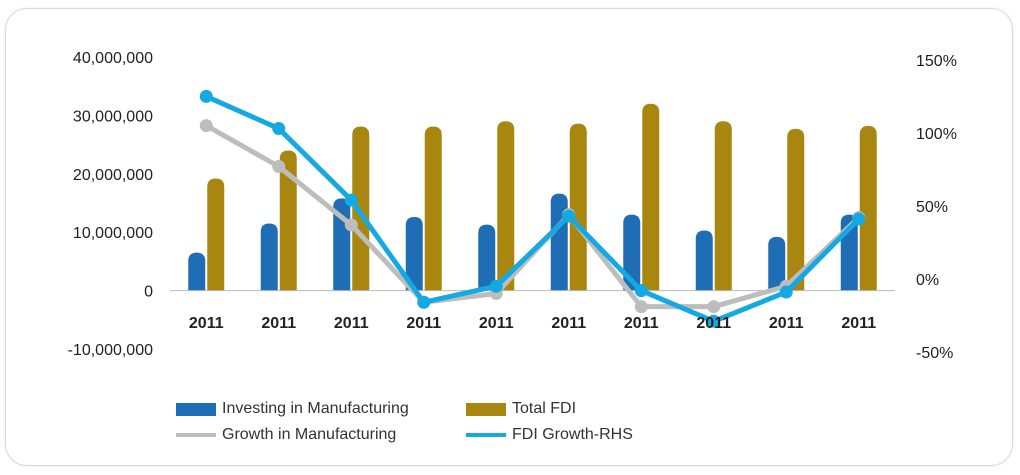 The height and width of the screenshot is (475, 1020). What do you see at coordinates (113, 58) in the screenshot?
I see `left-axis-tick: 40,000,000` at bounding box center [113, 58].